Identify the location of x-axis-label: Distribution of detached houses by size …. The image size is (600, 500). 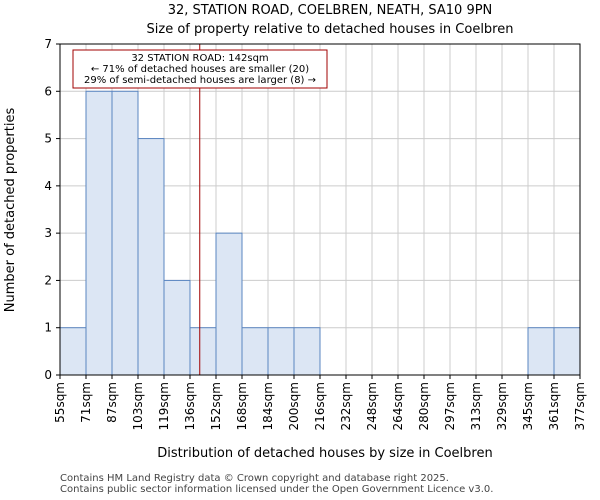
(324, 453).